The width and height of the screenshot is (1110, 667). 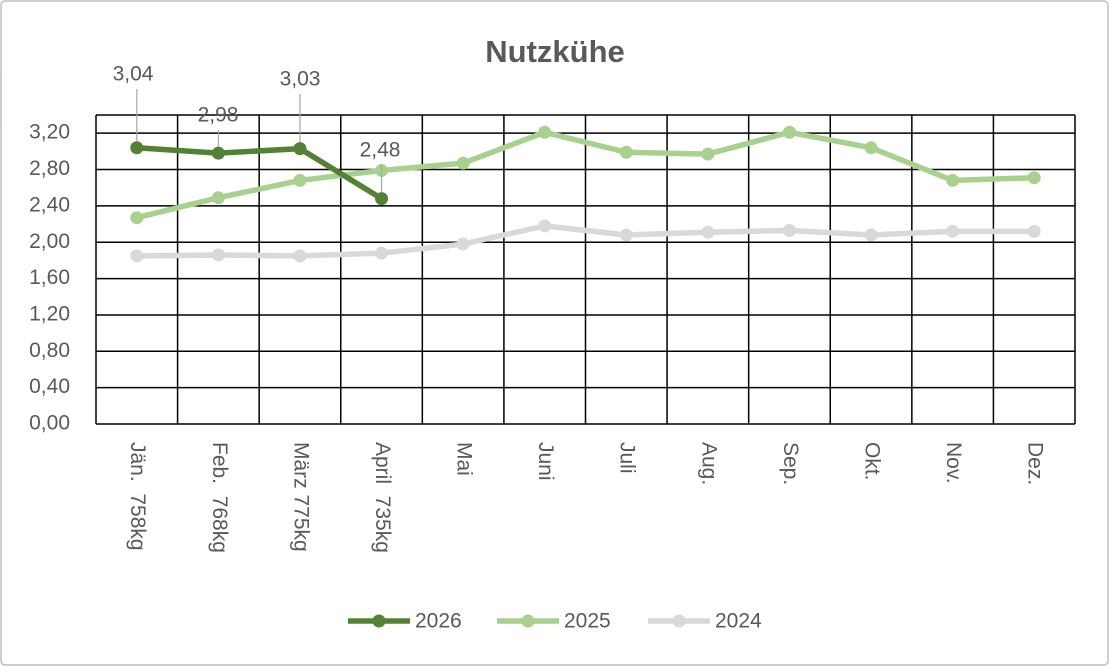 I want to click on x-tick-label: Dez., so click(x=1035, y=463).